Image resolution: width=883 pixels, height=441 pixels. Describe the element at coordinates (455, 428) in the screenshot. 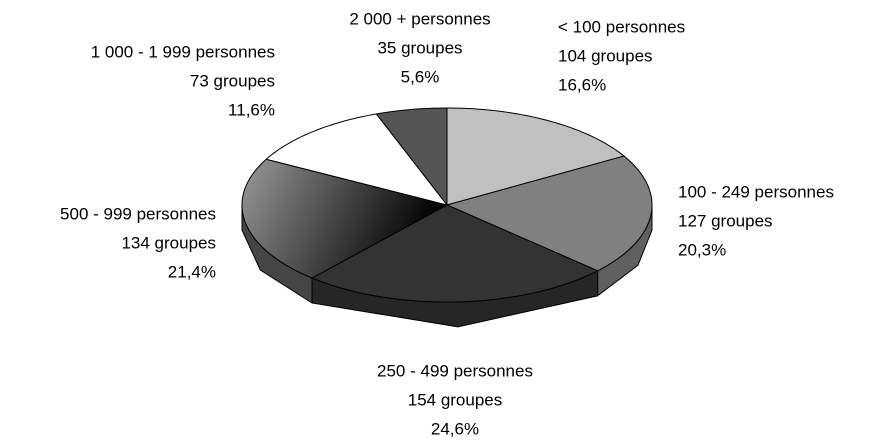

I see `value-label: 24,6%` at that location.